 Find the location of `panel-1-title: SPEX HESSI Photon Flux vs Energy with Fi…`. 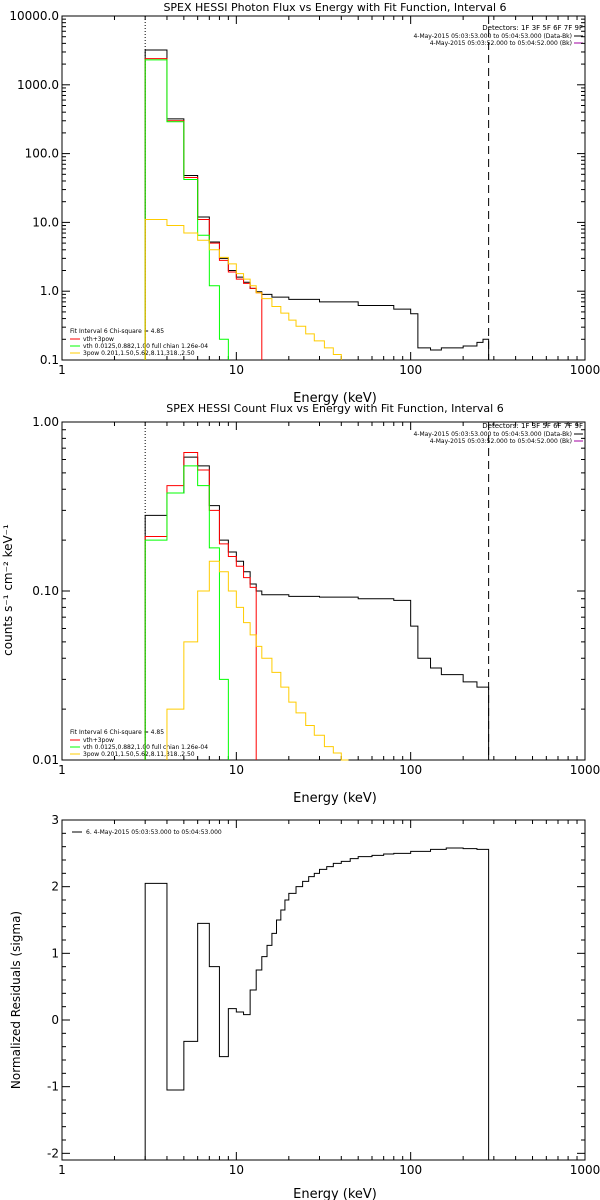

panel-1-title: SPEX HESSI Photon Flux vs Energy with Fi… is located at coordinates (334, 7).